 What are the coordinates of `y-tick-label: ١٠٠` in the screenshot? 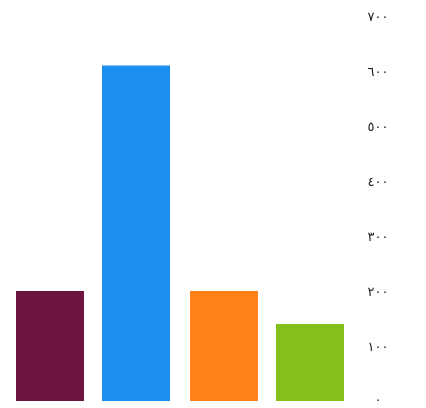 It's located at (378, 347).